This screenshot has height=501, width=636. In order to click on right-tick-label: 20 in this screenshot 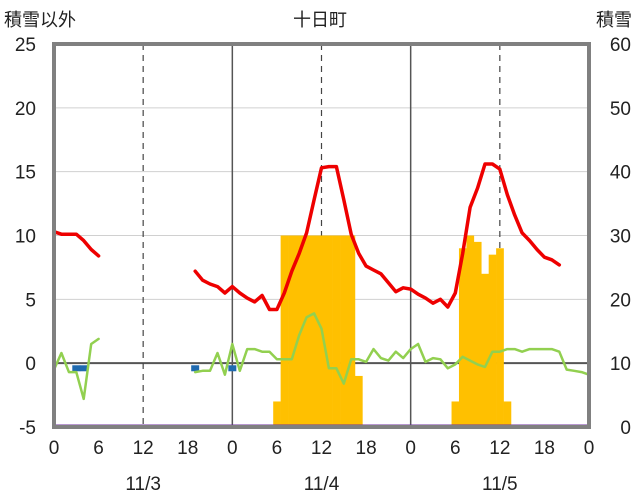, I will do `click(620, 300)`.